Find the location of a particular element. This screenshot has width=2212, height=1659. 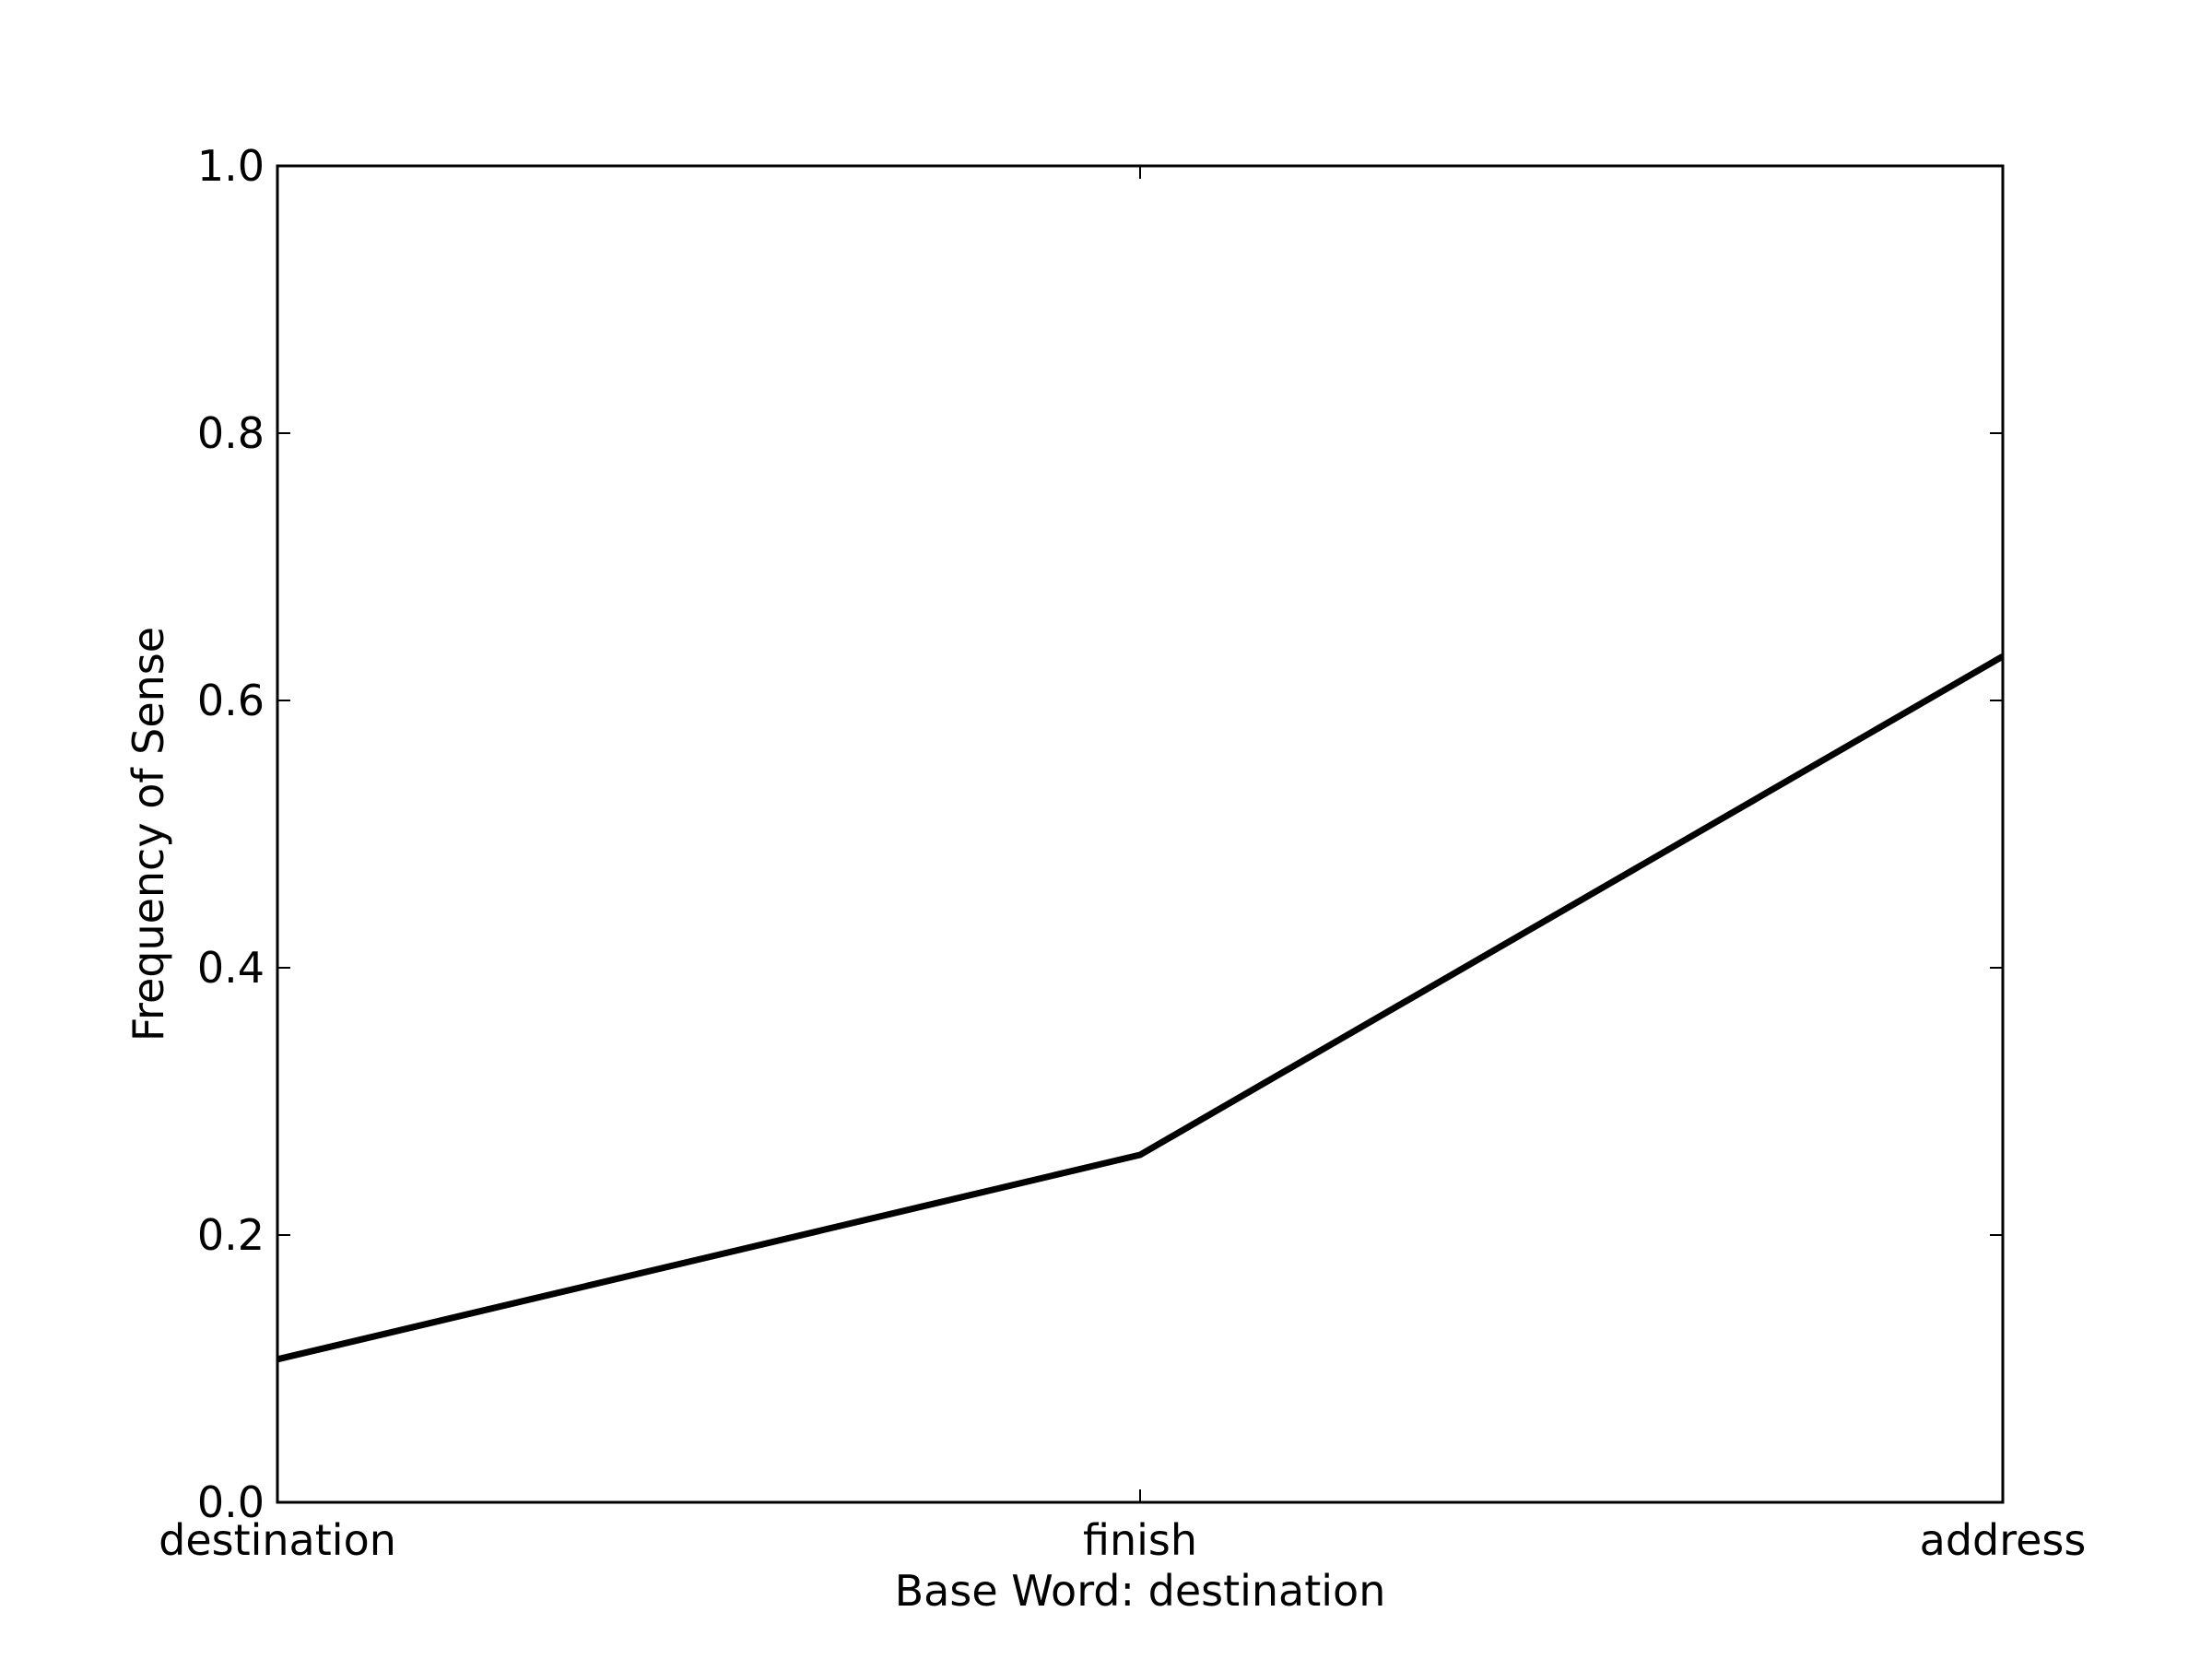

x-tick-label: address is located at coordinates (2003, 1540).